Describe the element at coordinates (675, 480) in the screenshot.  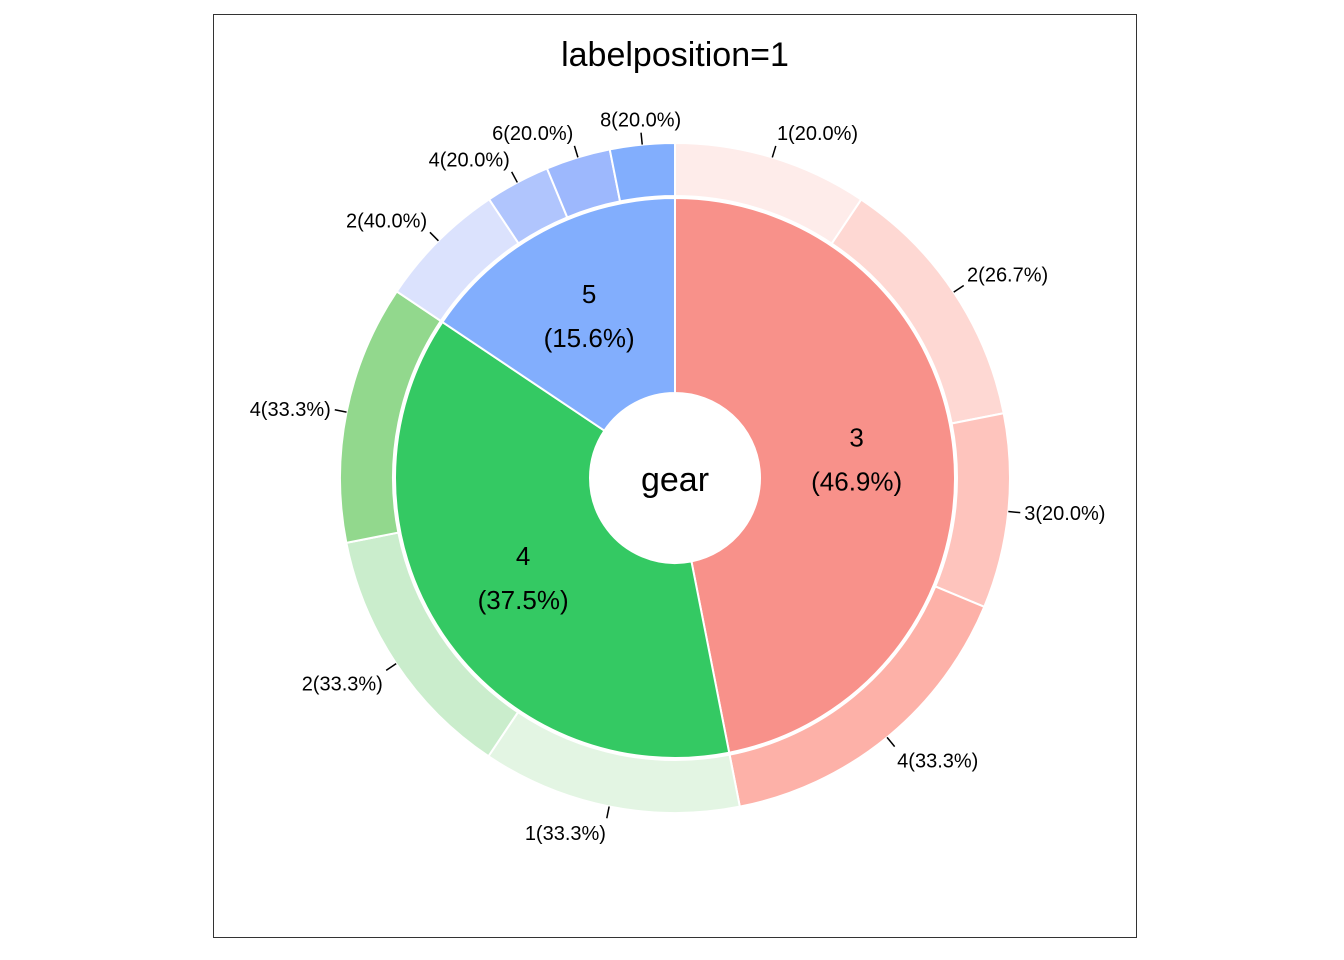
I see `center-label: gear` at that location.